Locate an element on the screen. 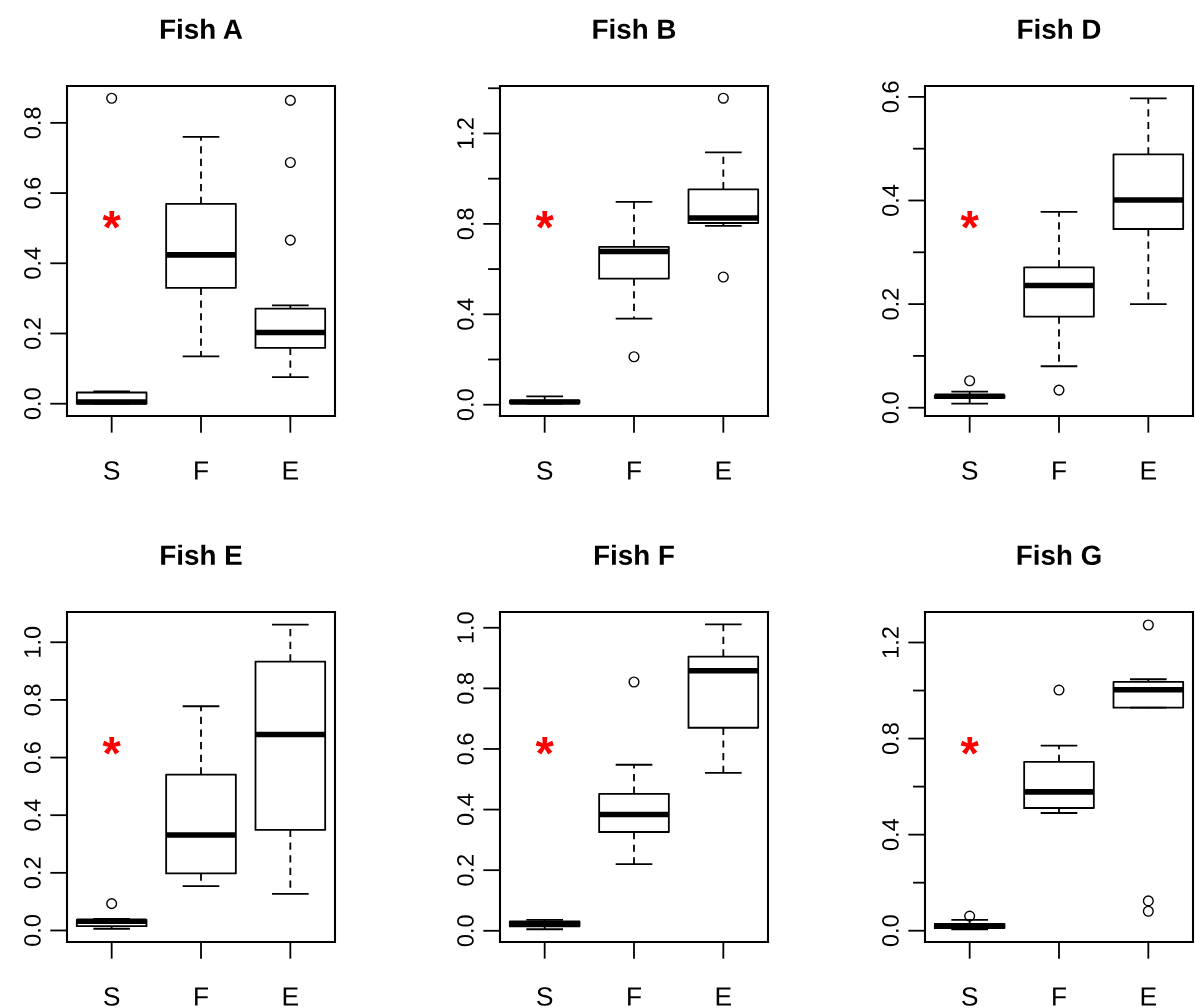 Image resolution: width=1195 pixels, height=1008 pixels. chart-title: Fish G is located at coordinates (1059, 555).